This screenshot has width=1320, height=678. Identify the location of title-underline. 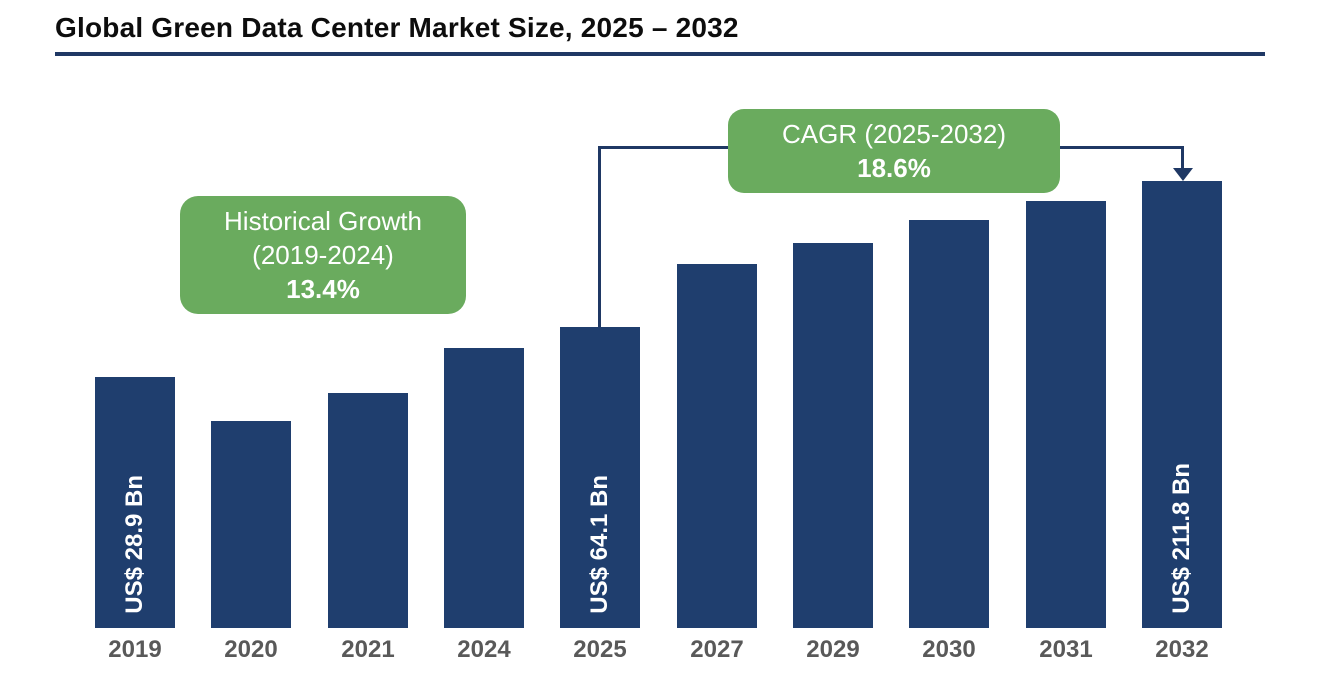
(660, 54).